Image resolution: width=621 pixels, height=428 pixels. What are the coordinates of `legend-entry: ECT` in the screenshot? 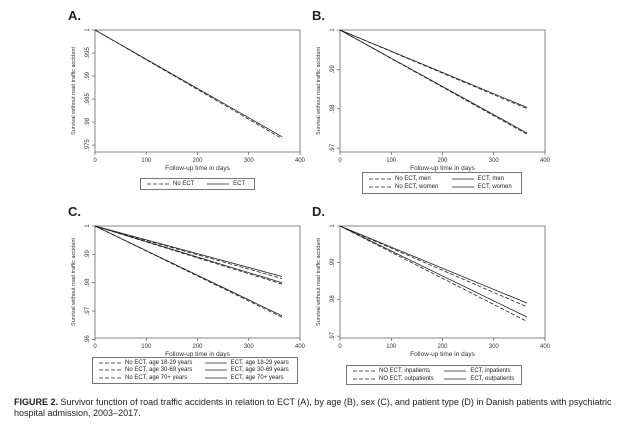 It's located at (227, 184).